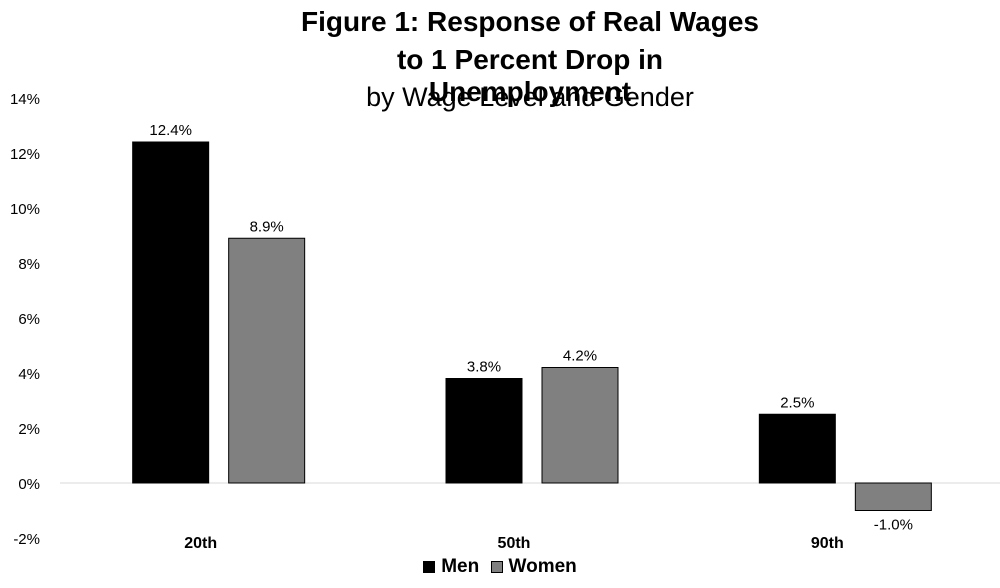 This screenshot has height=588, width=1000. I want to click on bar-men-90th, so click(797, 448).